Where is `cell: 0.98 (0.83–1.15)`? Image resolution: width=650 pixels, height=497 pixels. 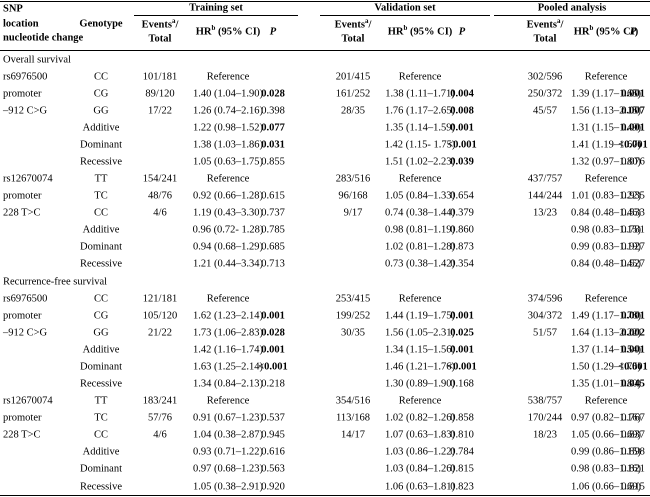 cell: 0.98 (0.83–1.15) is located at coordinates (606, 230).